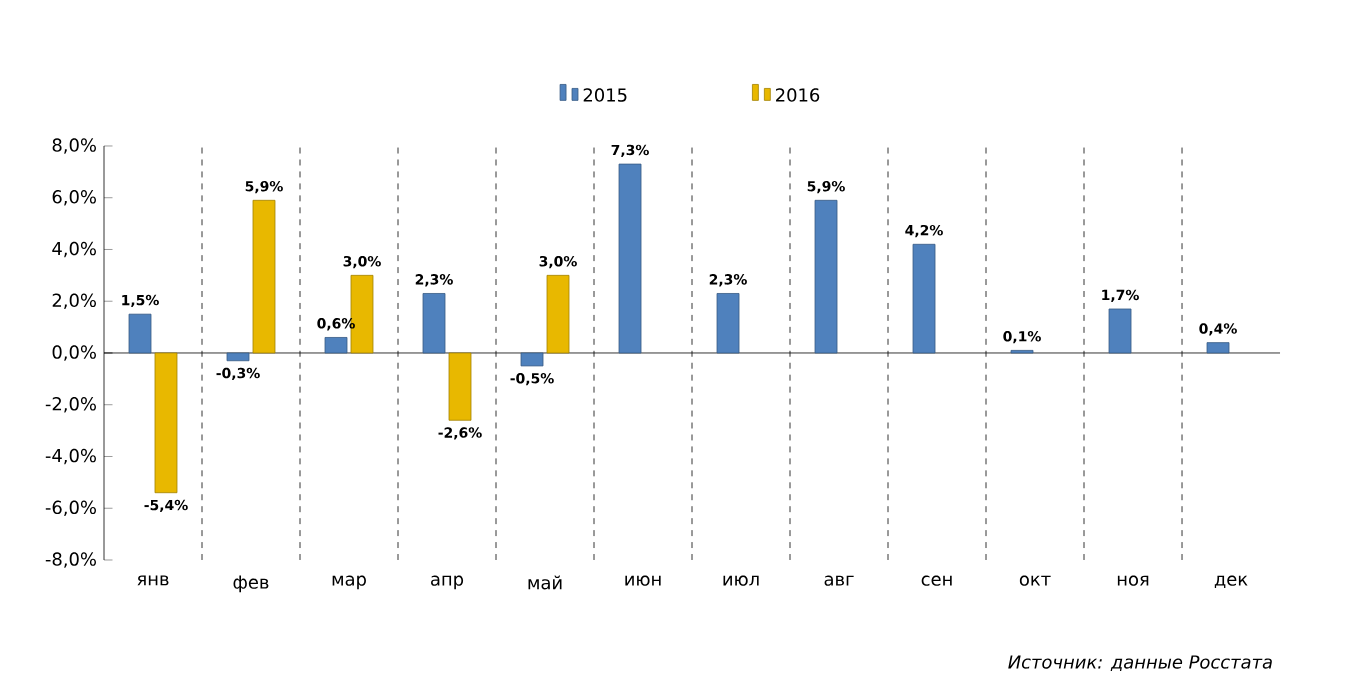 This screenshot has width=1370, height=690. I want to click on y-tick-label: -8,0%, so click(70, 560).